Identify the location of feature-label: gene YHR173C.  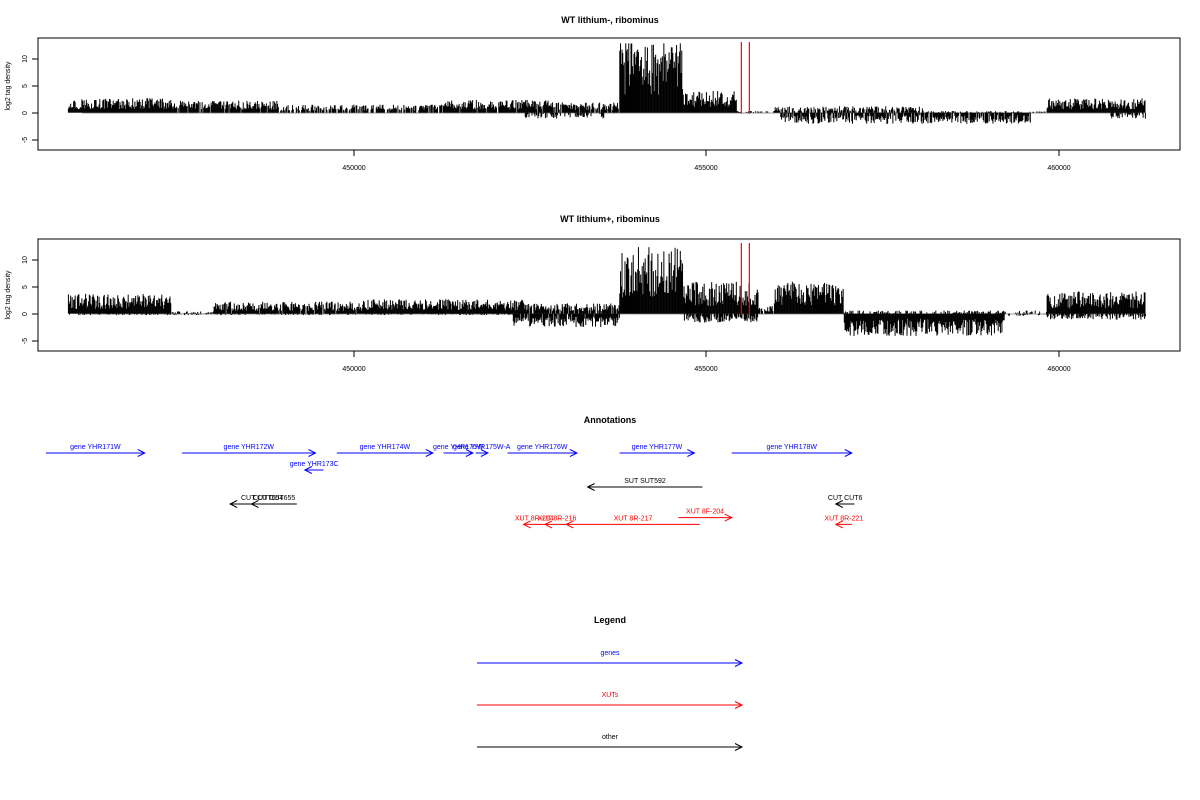
(314, 464).